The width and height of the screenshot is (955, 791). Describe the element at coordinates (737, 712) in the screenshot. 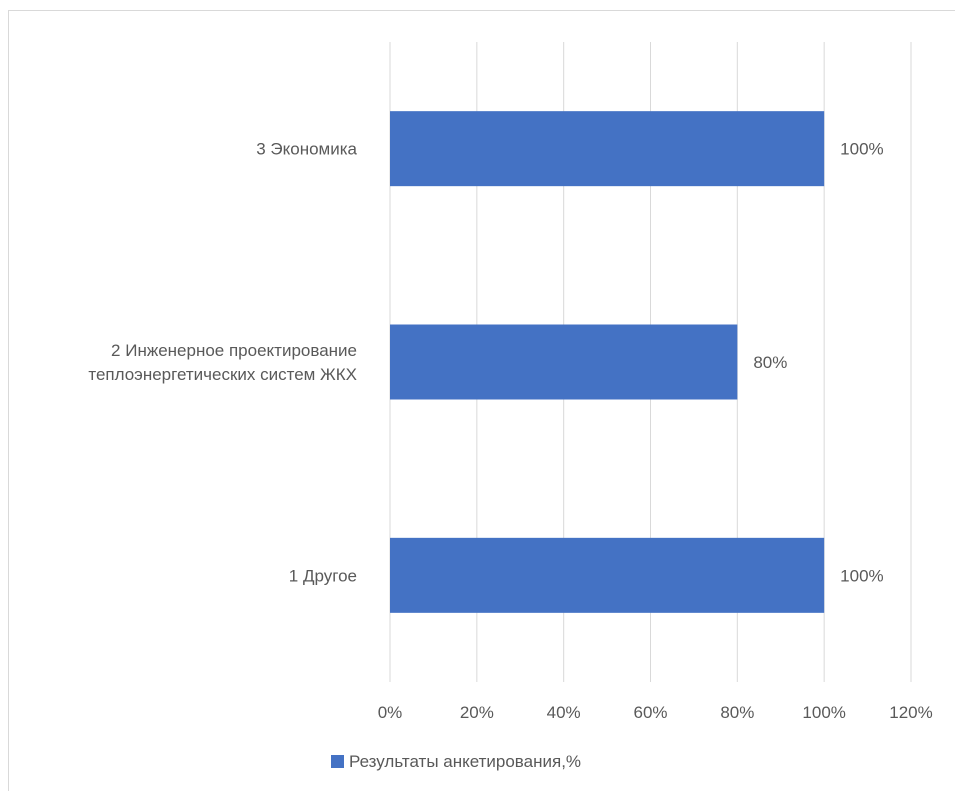

I see `x-tick-label: 80%` at that location.